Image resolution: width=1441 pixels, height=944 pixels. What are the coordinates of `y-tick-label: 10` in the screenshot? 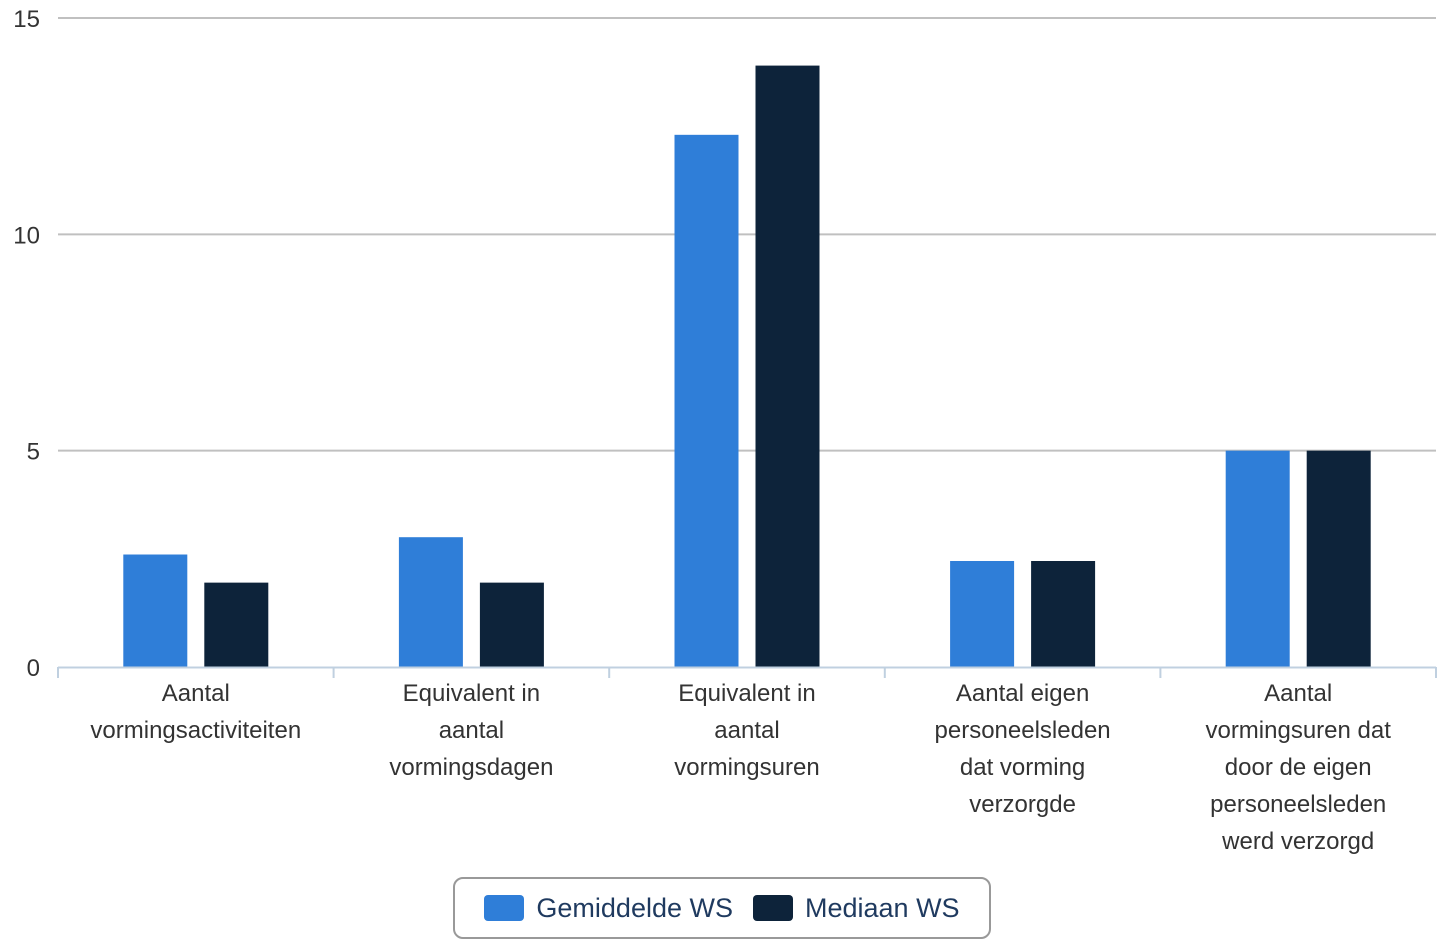 It's located at (26, 235).